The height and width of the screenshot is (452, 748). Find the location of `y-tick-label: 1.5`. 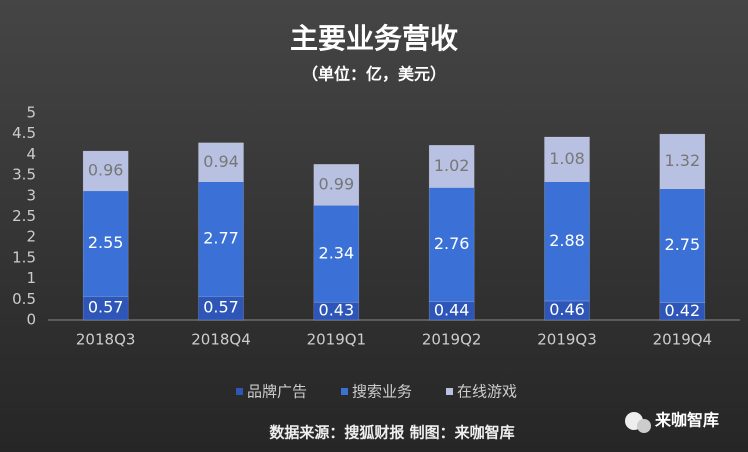

y-tick-label: 1.5 is located at coordinates (24, 257).